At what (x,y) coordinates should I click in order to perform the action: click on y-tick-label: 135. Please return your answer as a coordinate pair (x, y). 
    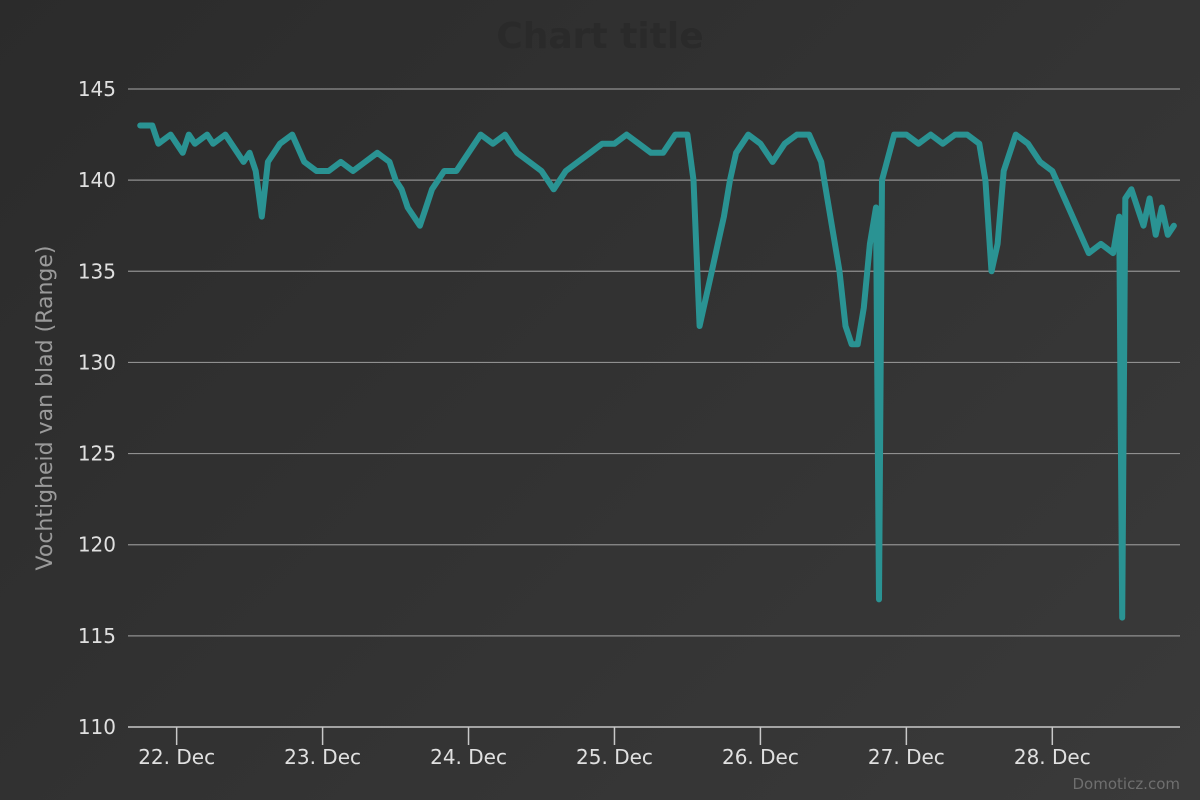
    Looking at the image, I should click on (97, 271).